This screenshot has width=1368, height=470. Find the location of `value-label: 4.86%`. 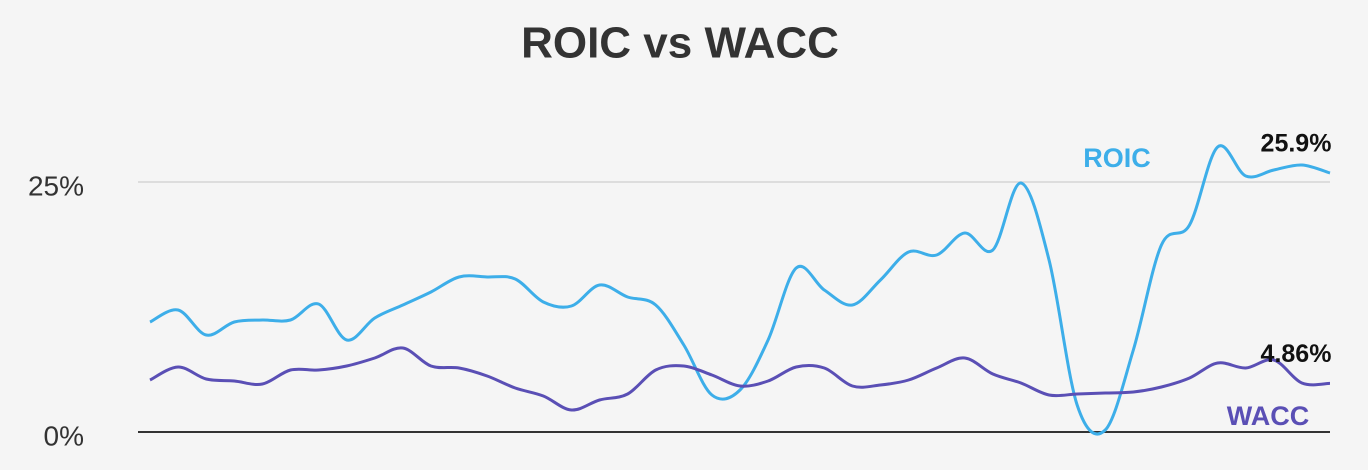

value-label: 4.86% is located at coordinates (1296, 354).